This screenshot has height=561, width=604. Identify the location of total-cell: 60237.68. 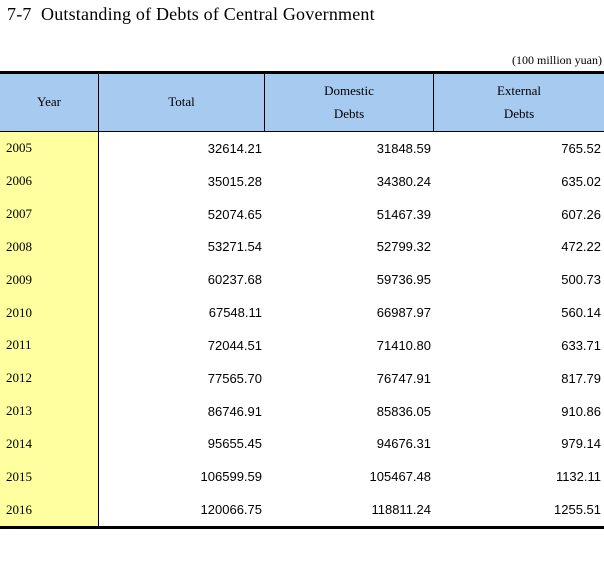
(234, 280).